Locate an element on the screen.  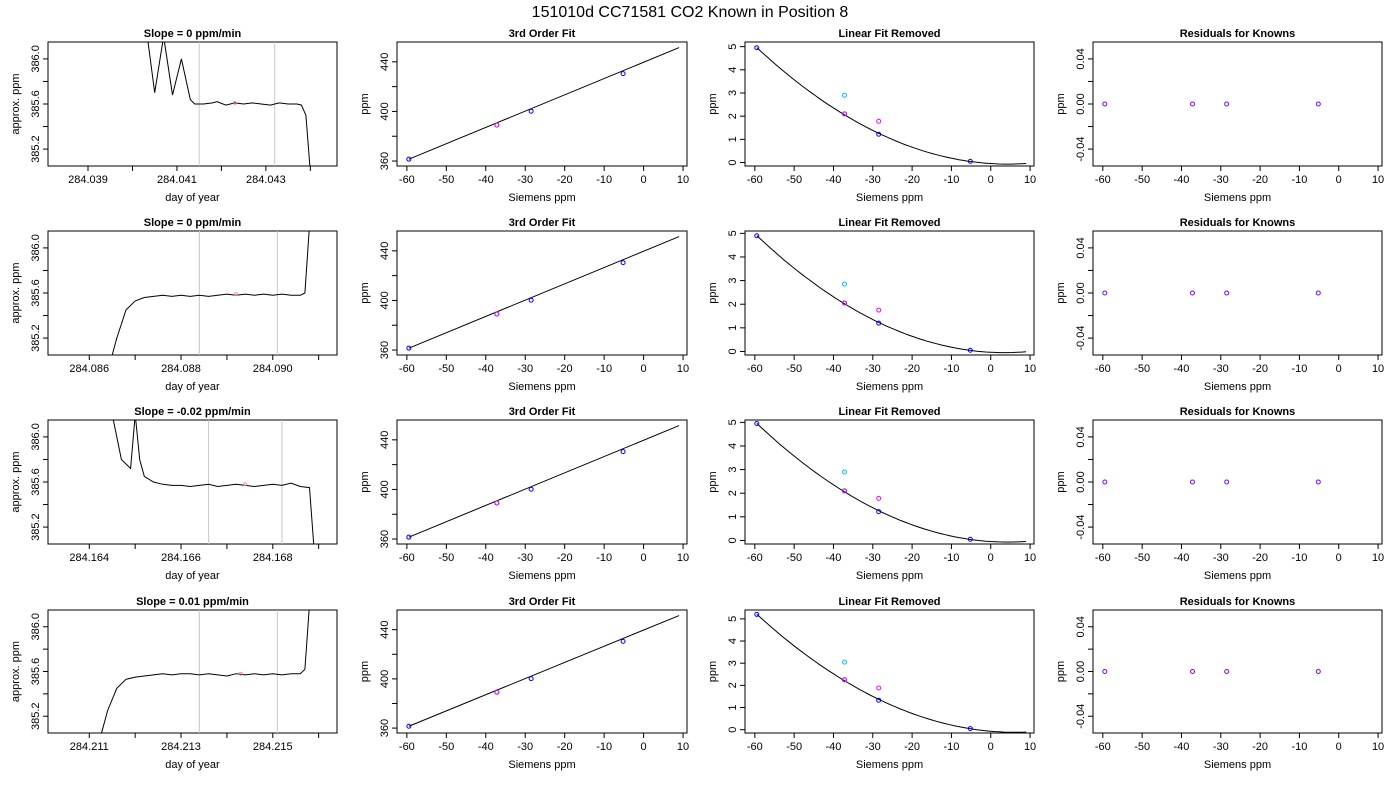
x-tick-label: 284.211 is located at coordinates (89, 747).